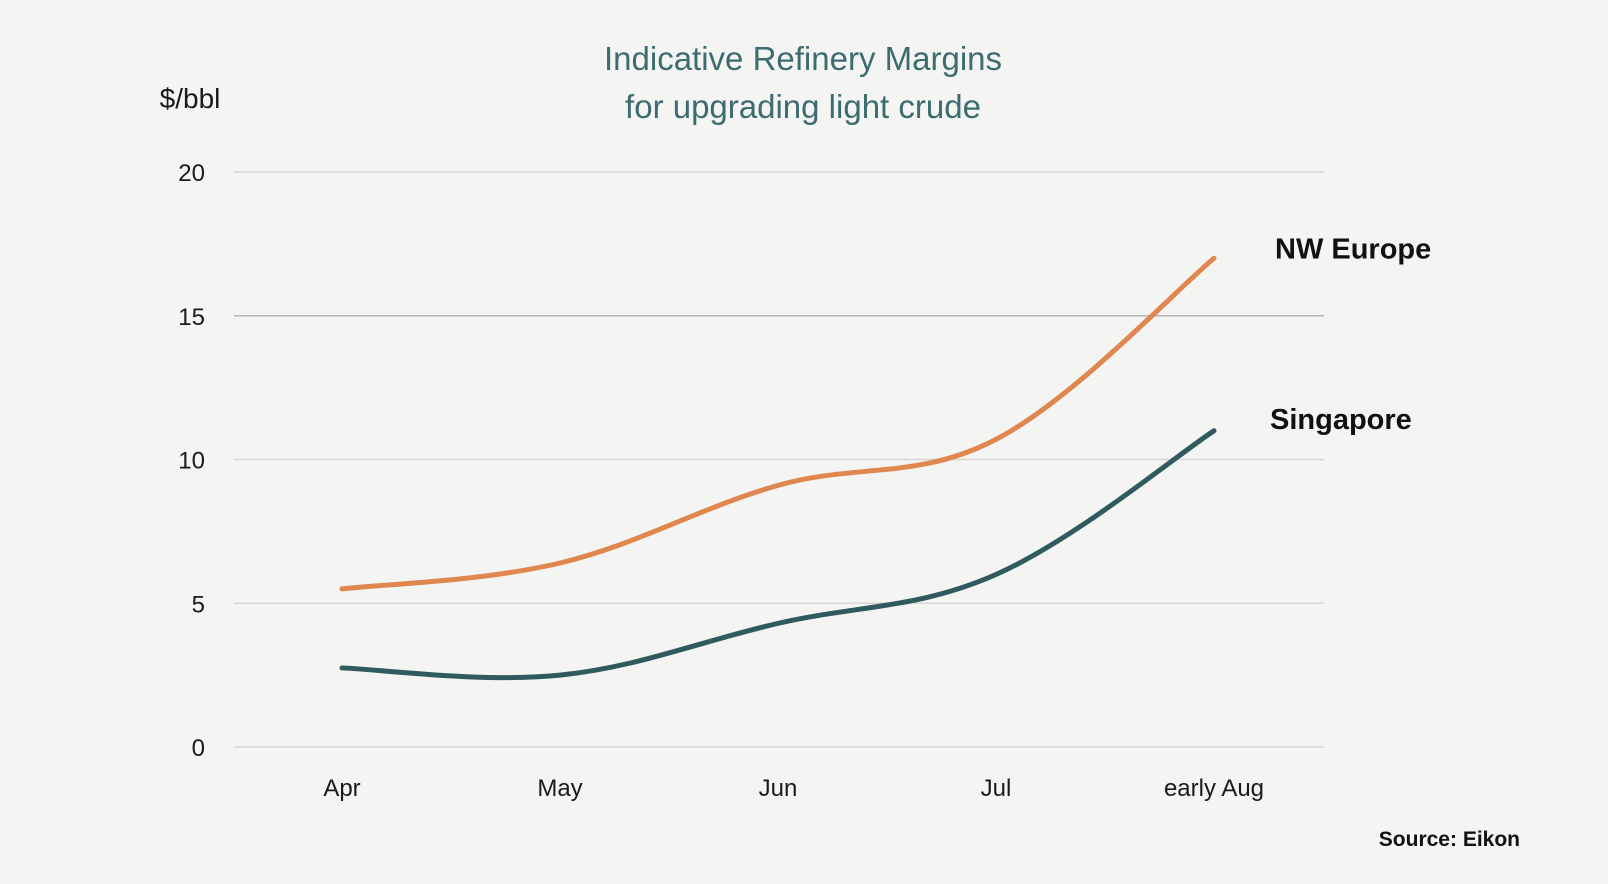 This screenshot has width=1608, height=884. What do you see at coordinates (198, 604) in the screenshot?
I see `y-tick-label: 5` at bounding box center [198, 604].